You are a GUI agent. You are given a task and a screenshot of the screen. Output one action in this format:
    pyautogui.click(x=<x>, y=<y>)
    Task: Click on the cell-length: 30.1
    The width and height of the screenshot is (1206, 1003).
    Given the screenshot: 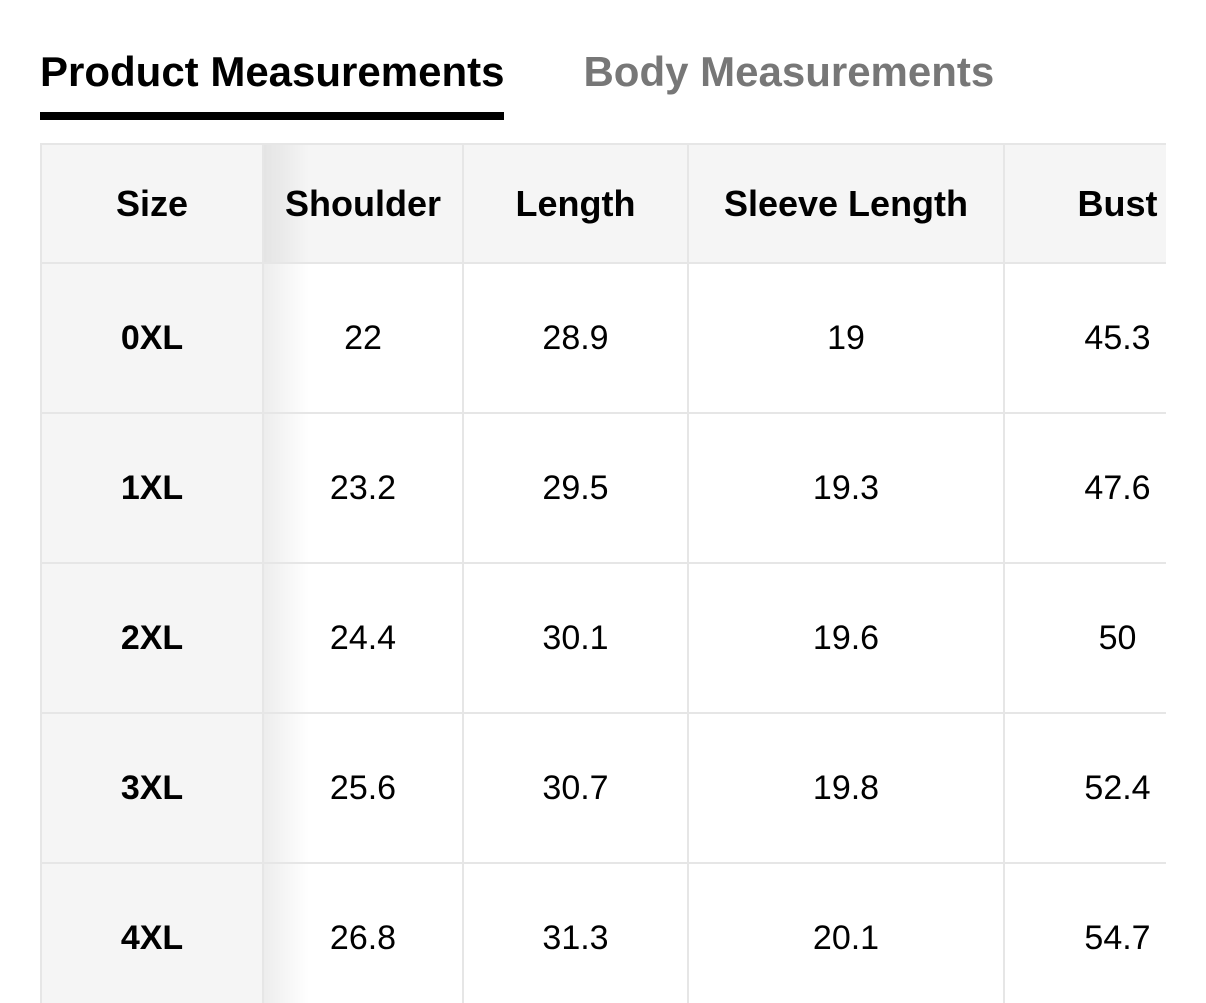 What is the action you would take?
    pyautogui.click(x=575, y=638)
    